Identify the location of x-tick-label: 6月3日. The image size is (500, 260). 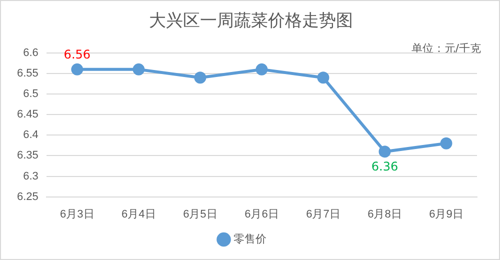
(77, 214).